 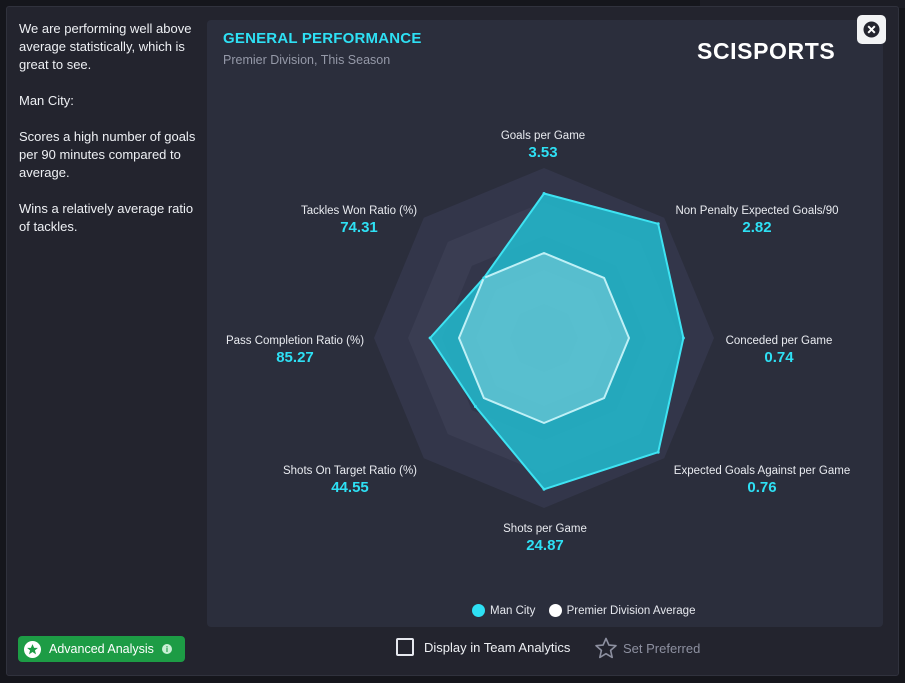 I want to click on metric-label-shots-on-target: Shots On Target Ratio (%) 44.55, so click(x=350, y=480).